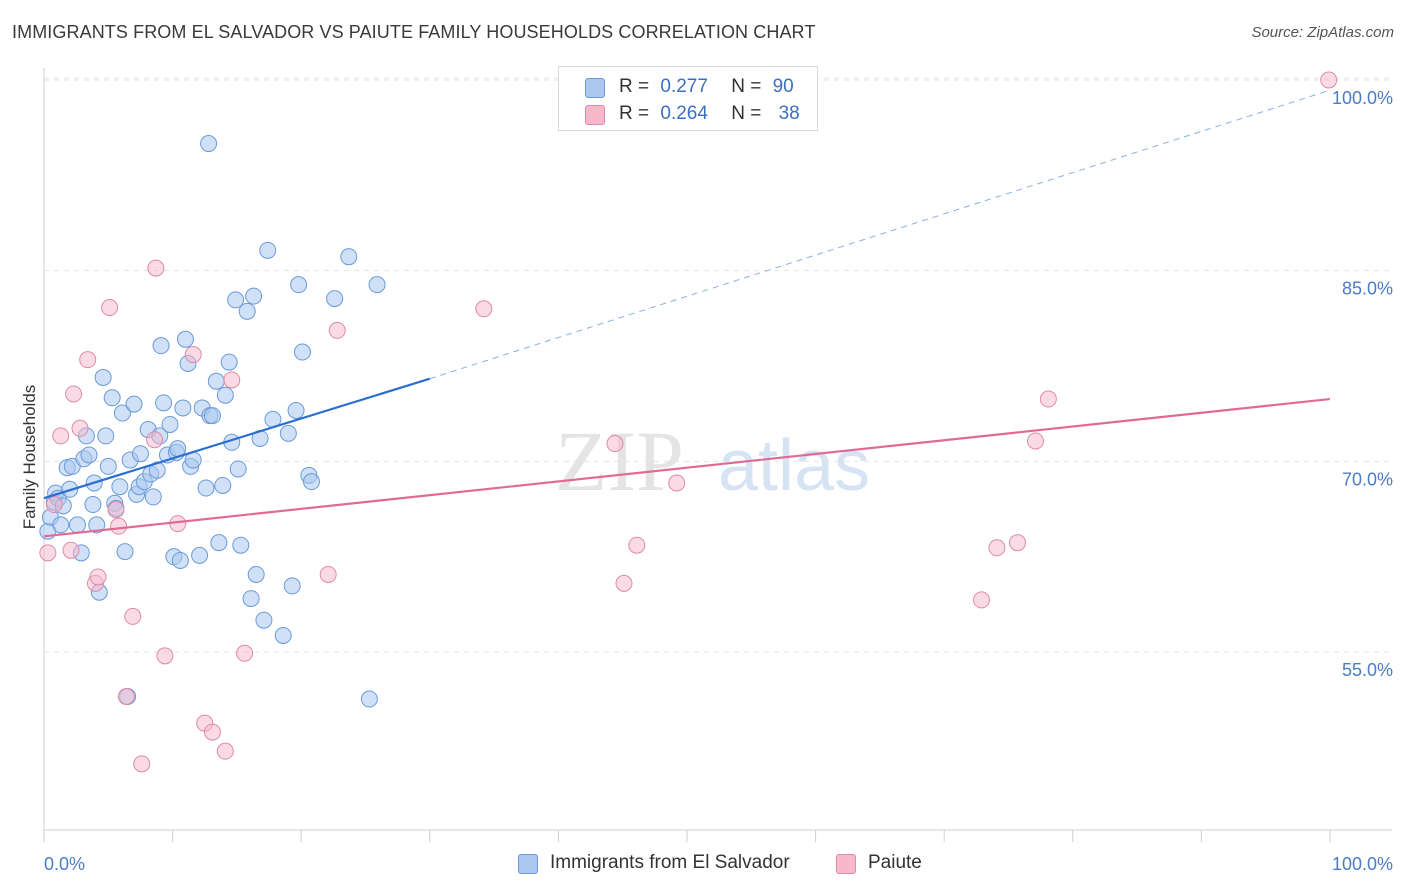 The width and height of the screenshot is (1406, 892). I want to click on trend-line-el-salvador, so click(237, 438).